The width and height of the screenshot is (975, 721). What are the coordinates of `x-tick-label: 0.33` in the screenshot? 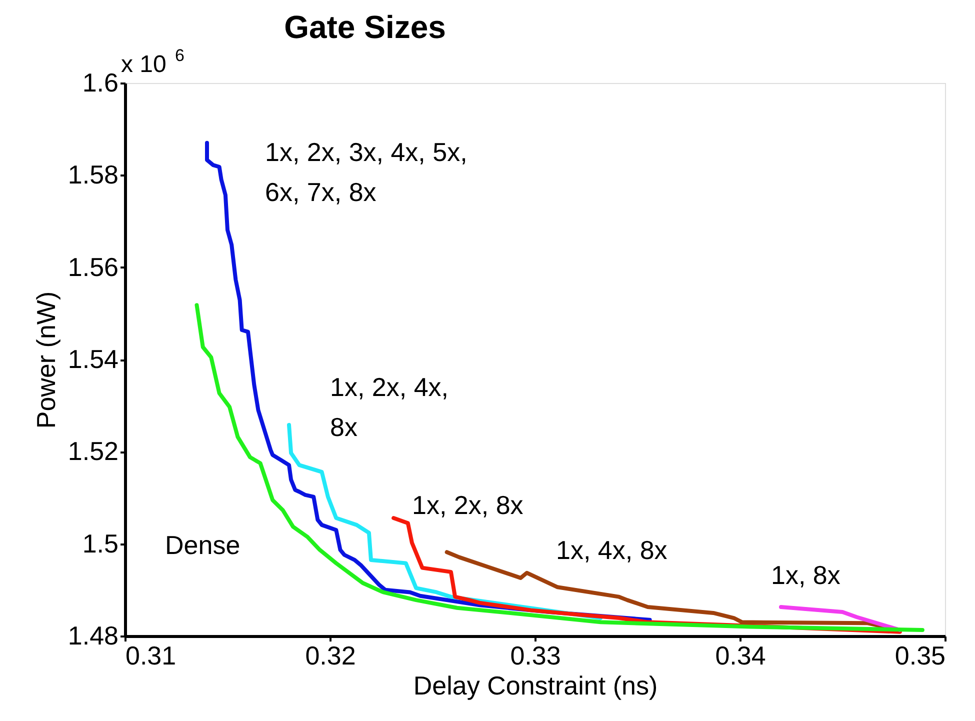 It's located at (535, 655).